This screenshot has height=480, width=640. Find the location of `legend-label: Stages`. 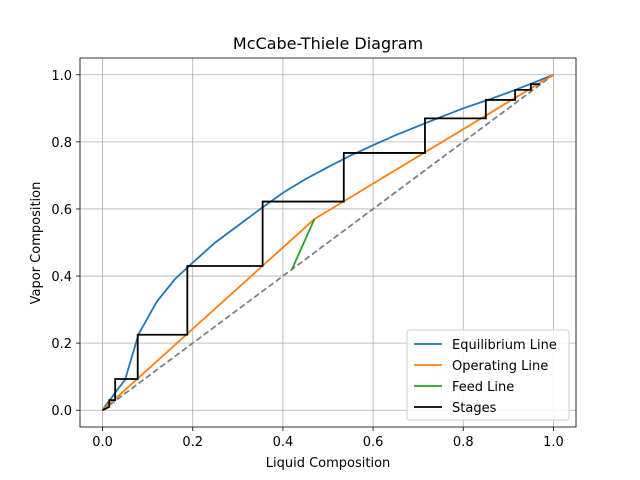

legend-label: Stages is located at coordinates (474, 408).